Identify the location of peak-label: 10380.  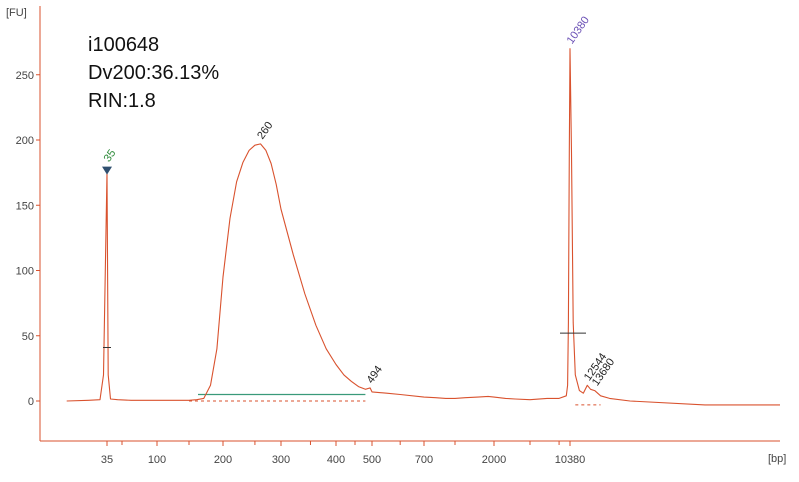
(578, 30).